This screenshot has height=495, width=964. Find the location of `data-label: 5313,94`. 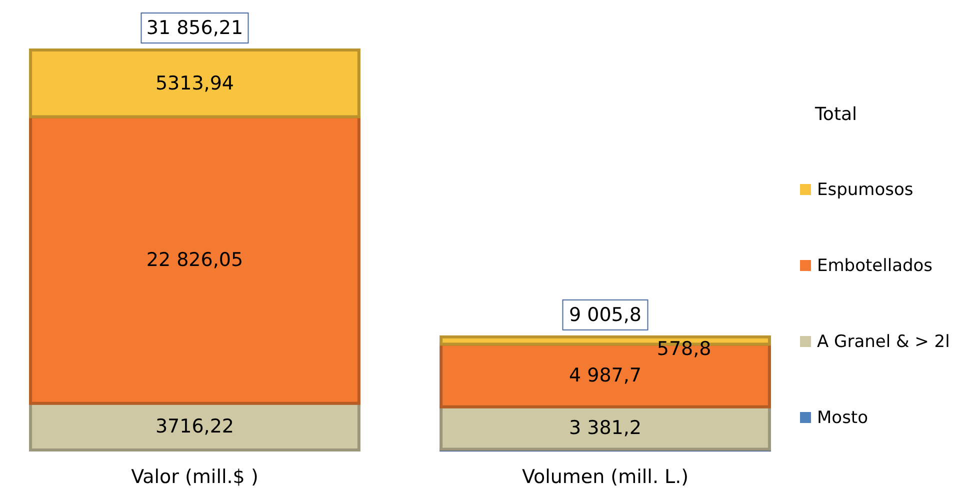

data-label: 5313,94 is located at coordinates (194, 83).